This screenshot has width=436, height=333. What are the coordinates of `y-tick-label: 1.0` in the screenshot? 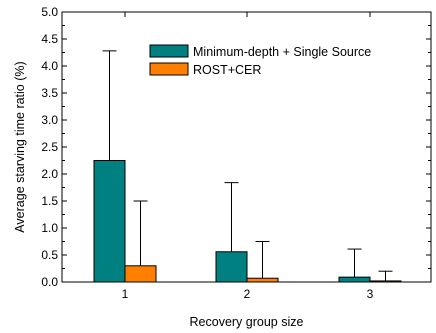 It's located at (49, 228).